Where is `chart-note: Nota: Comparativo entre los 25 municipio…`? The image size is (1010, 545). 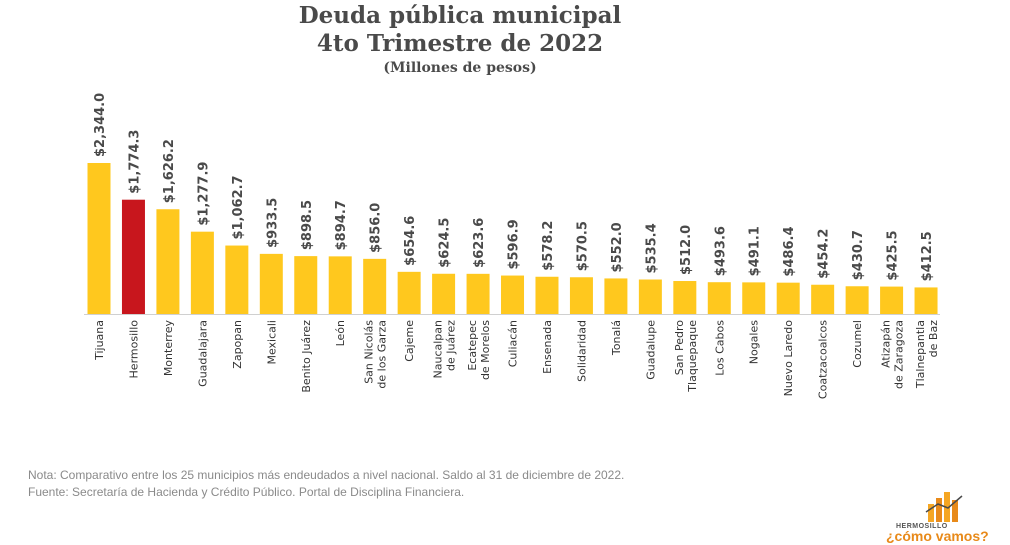 chart-note: Nota: Comparativo entre los 25 municipio… is located at coordinates (326, 475).